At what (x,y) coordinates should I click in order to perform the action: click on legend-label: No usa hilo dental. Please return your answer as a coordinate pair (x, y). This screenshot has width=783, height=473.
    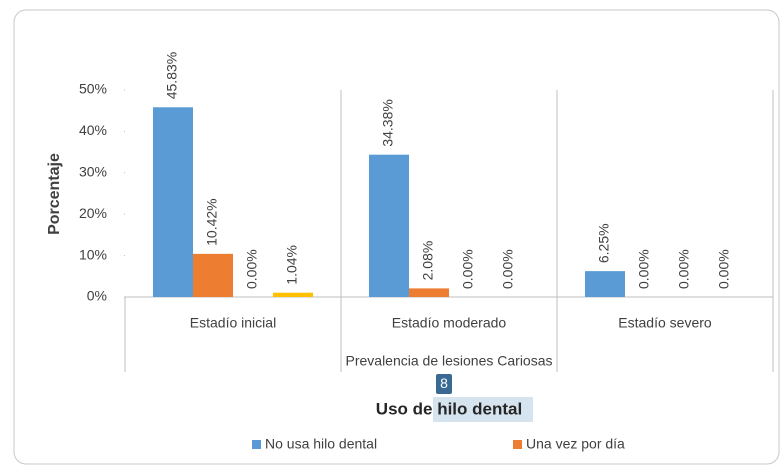
    Looking at the image, I should click on (321, 444).